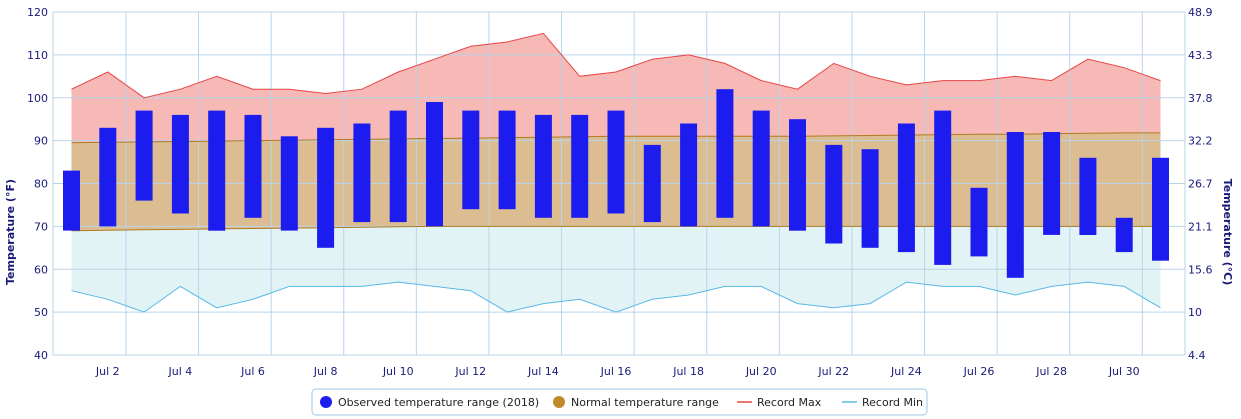  I want to click on x-tick-label: Jul 2, so click(107, 371).